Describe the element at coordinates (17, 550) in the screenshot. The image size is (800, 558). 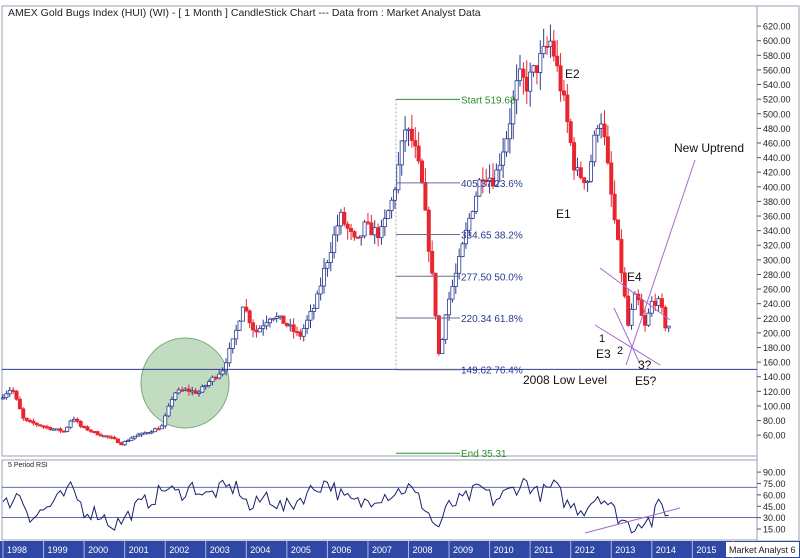
I see `year-label: 1998` at that location.